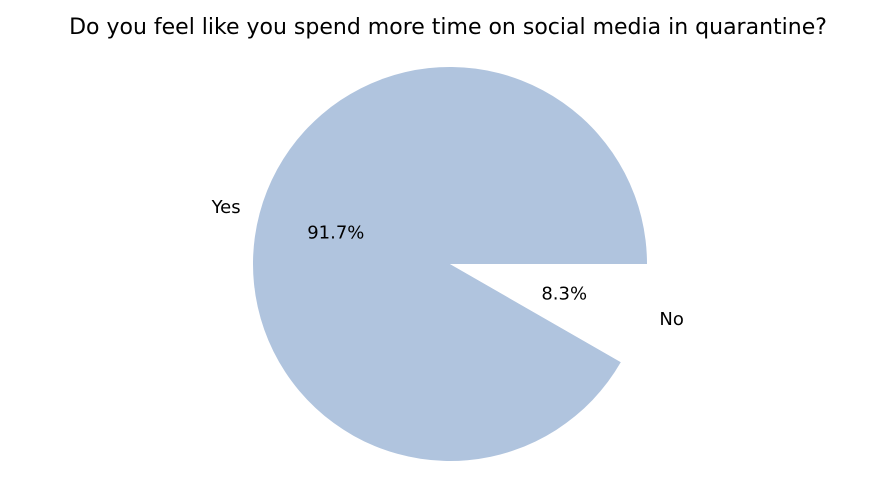  Describe the element at coordinates (564, 293) in the screenshot. I see `slice-percent-no: 8.3%` at that location.